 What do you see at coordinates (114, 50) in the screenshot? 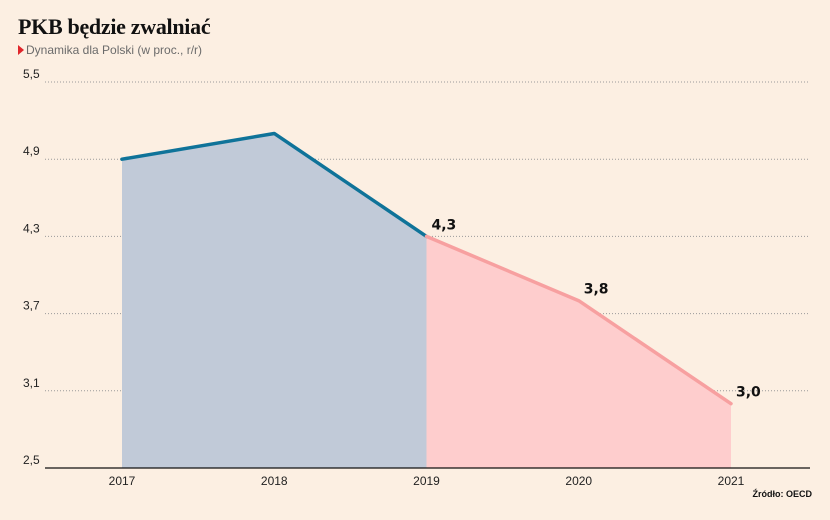
I see `chart-subtitle-text: Dynamika dla Polski (w proc., r/r)` at bounding box center [114, 50].